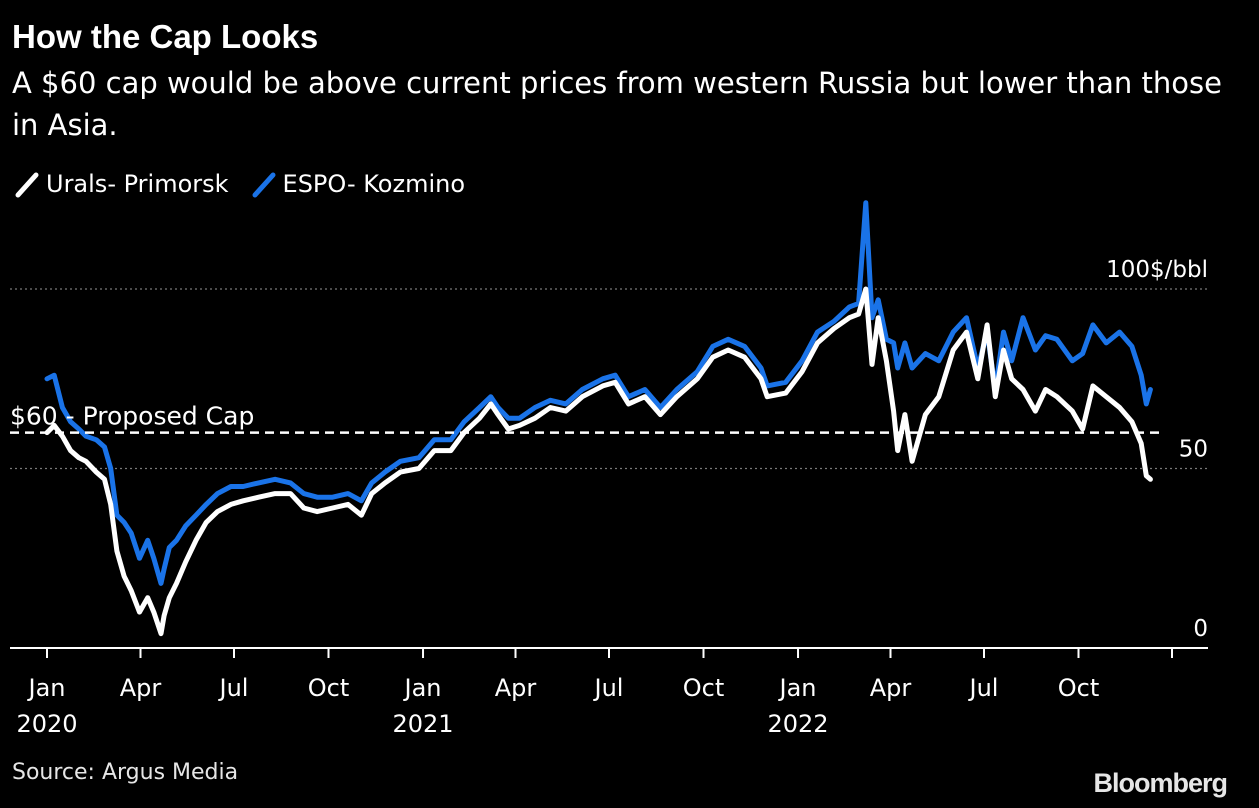 This screenshot has width=1259, height=808. I want to click on y-tick-label-0: 0, so click(1200, 629).